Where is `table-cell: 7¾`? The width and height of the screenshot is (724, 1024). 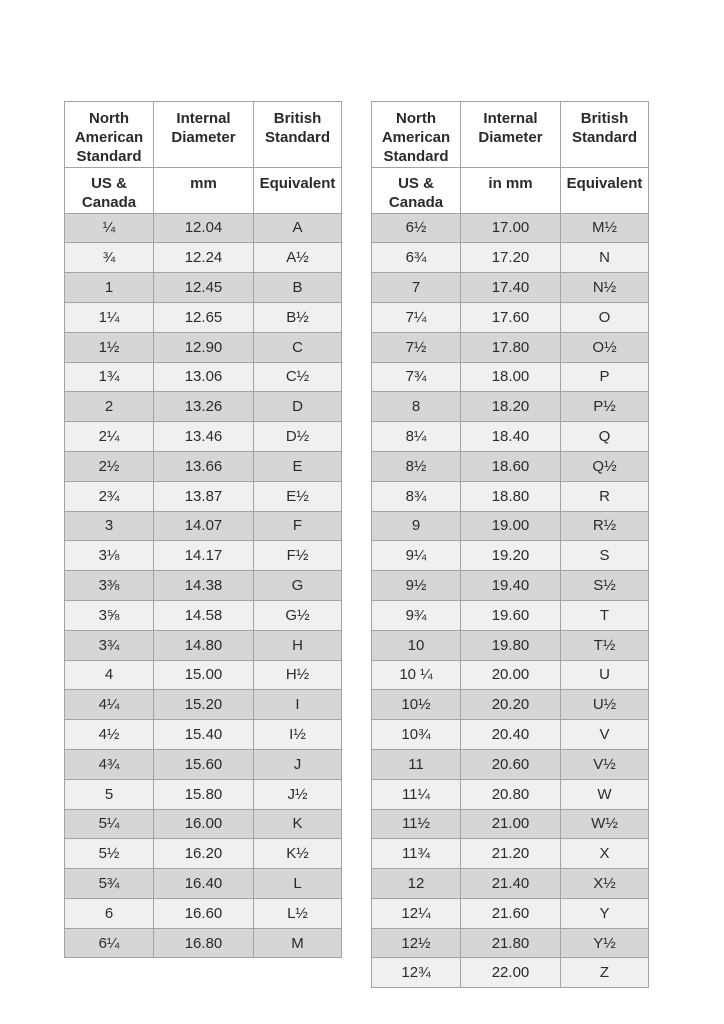 table-cell: 7¾ is located at coordinates (416, 377).